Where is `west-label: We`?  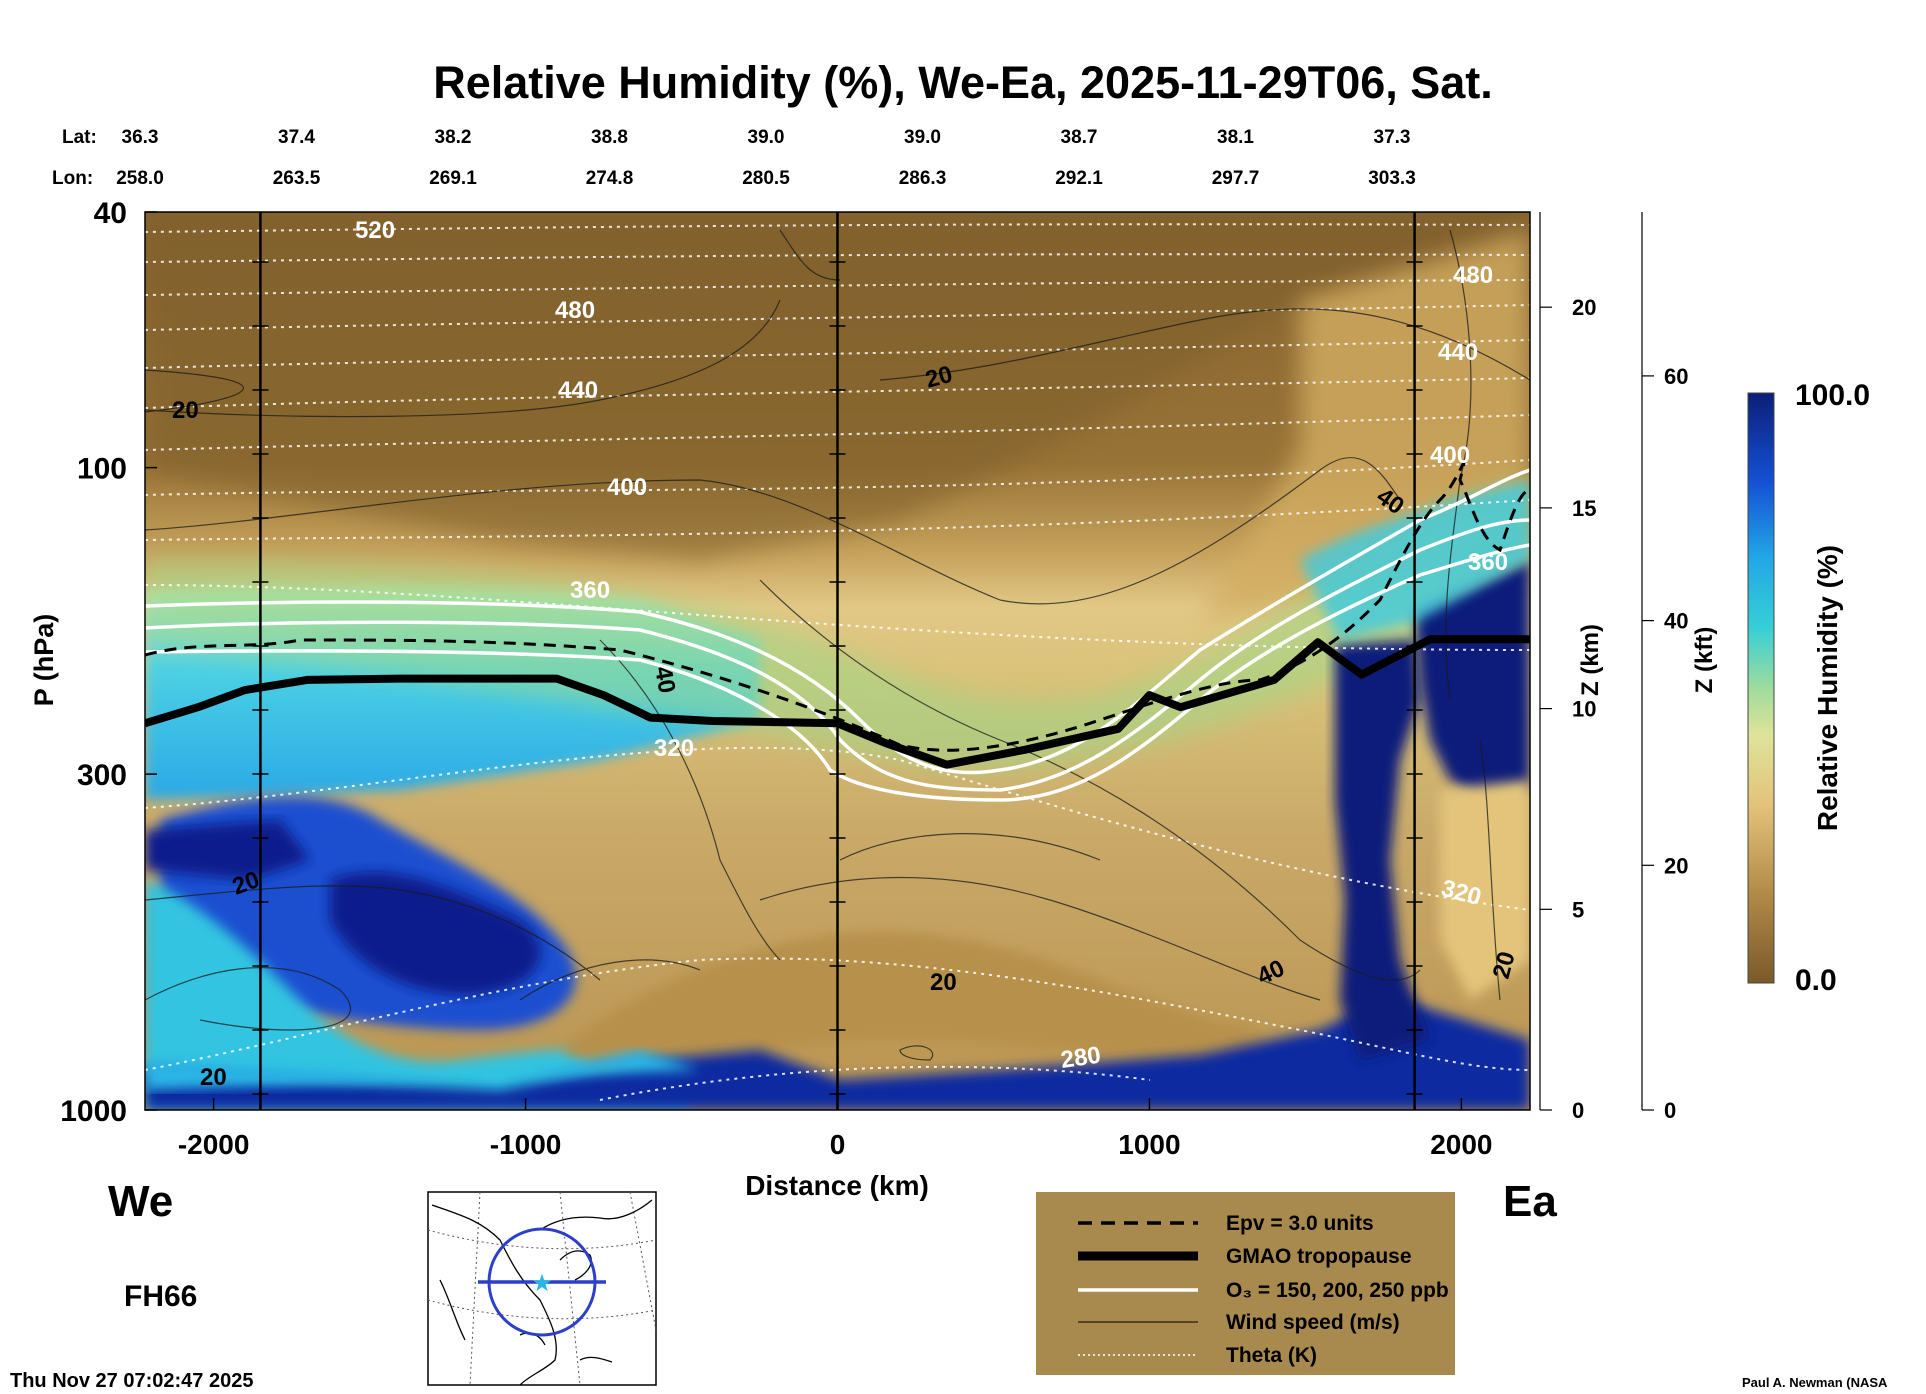 west-label: We is located at coordinates (140, 1201).